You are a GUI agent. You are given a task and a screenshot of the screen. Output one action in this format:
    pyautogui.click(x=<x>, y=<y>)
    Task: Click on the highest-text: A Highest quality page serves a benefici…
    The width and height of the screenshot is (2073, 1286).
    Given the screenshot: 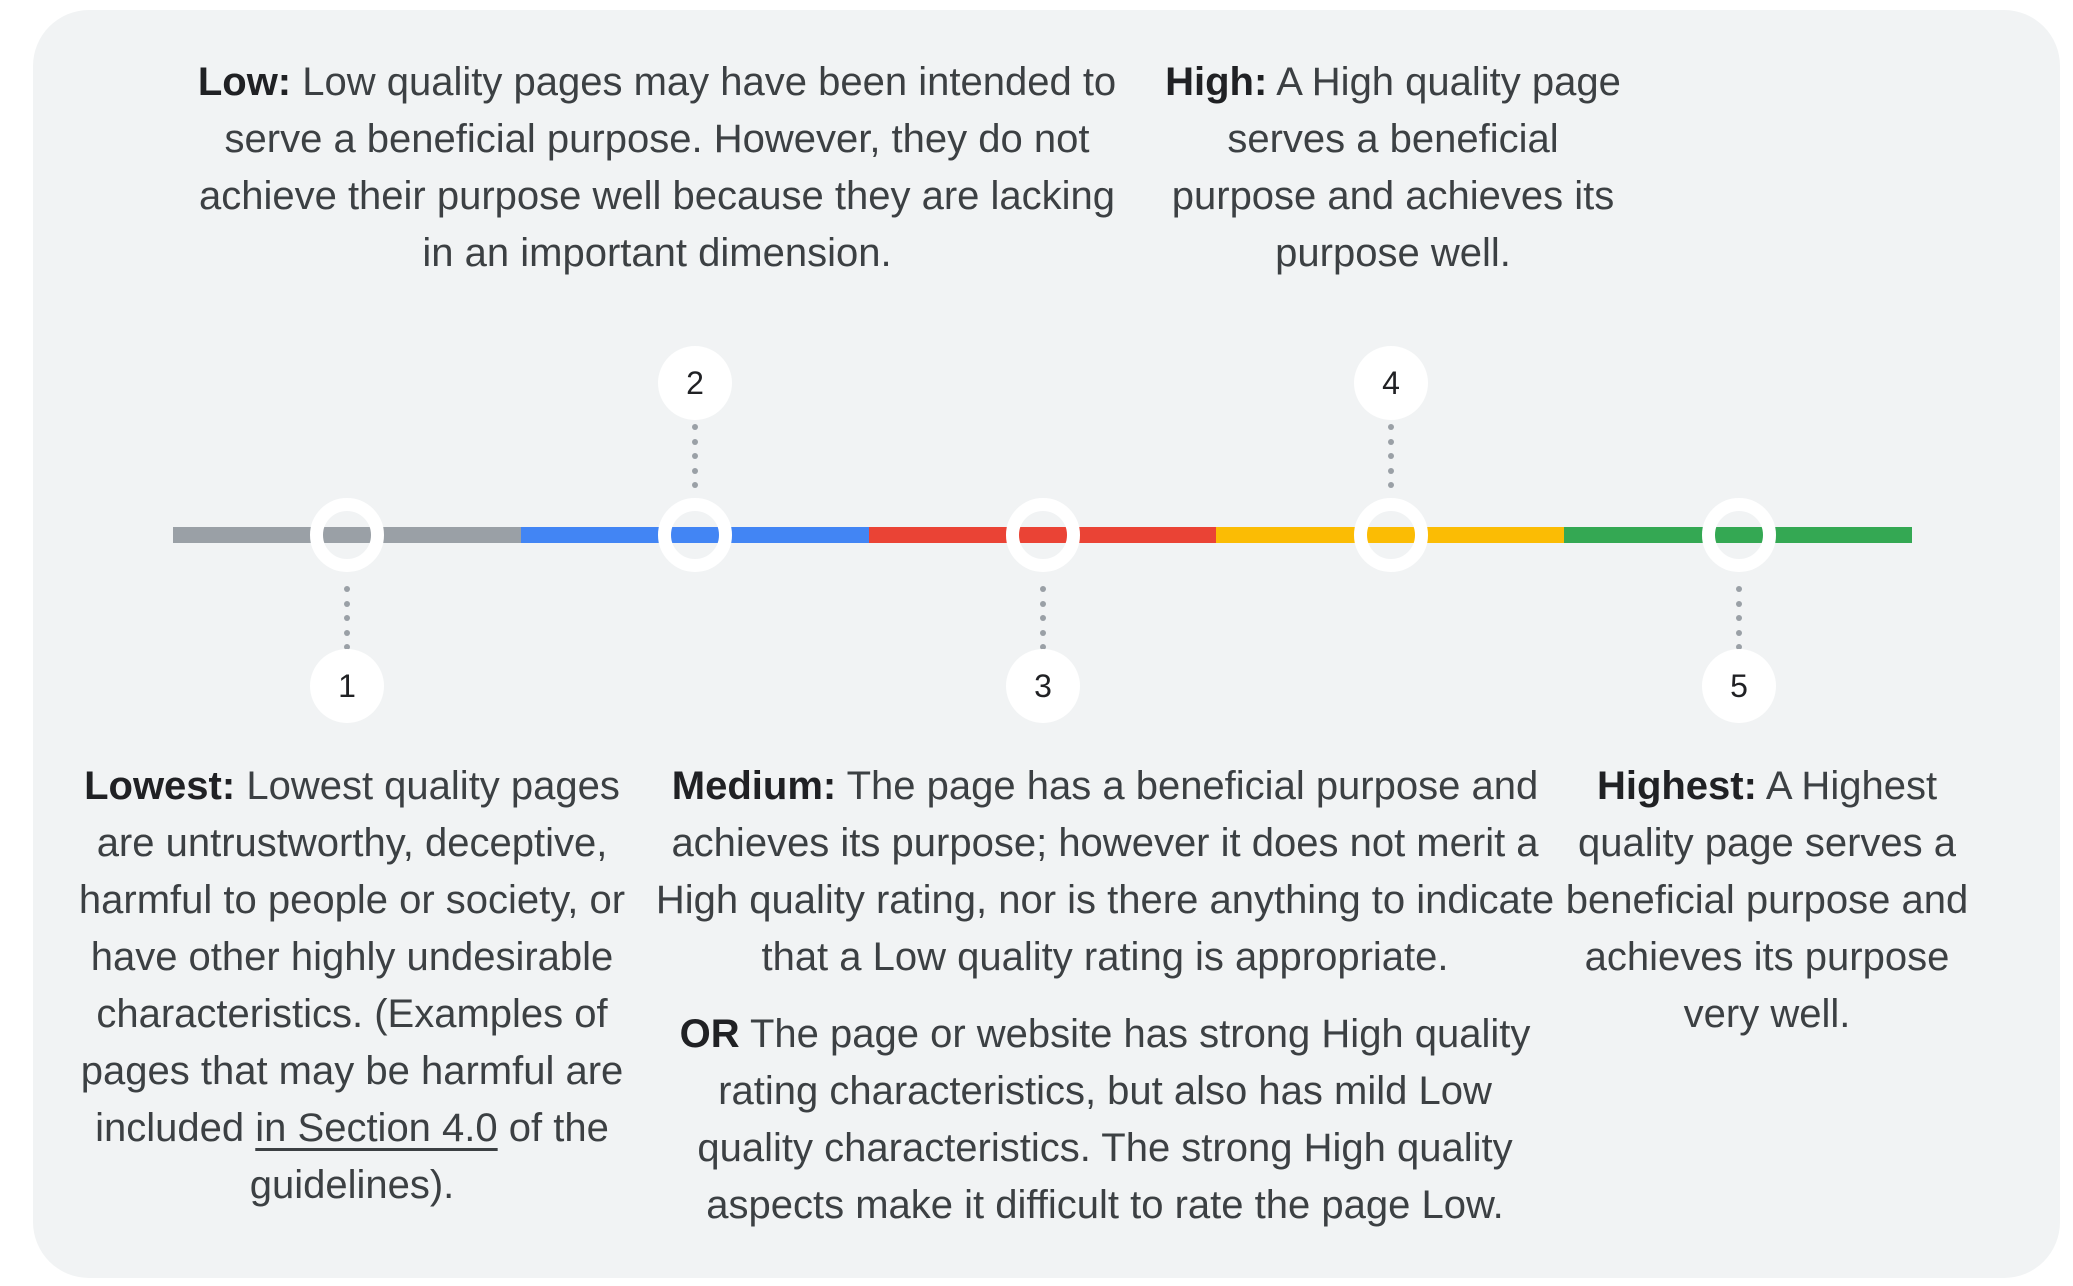 What is the action you would take?
    pyautogui.click(x=1767, y=900)
    